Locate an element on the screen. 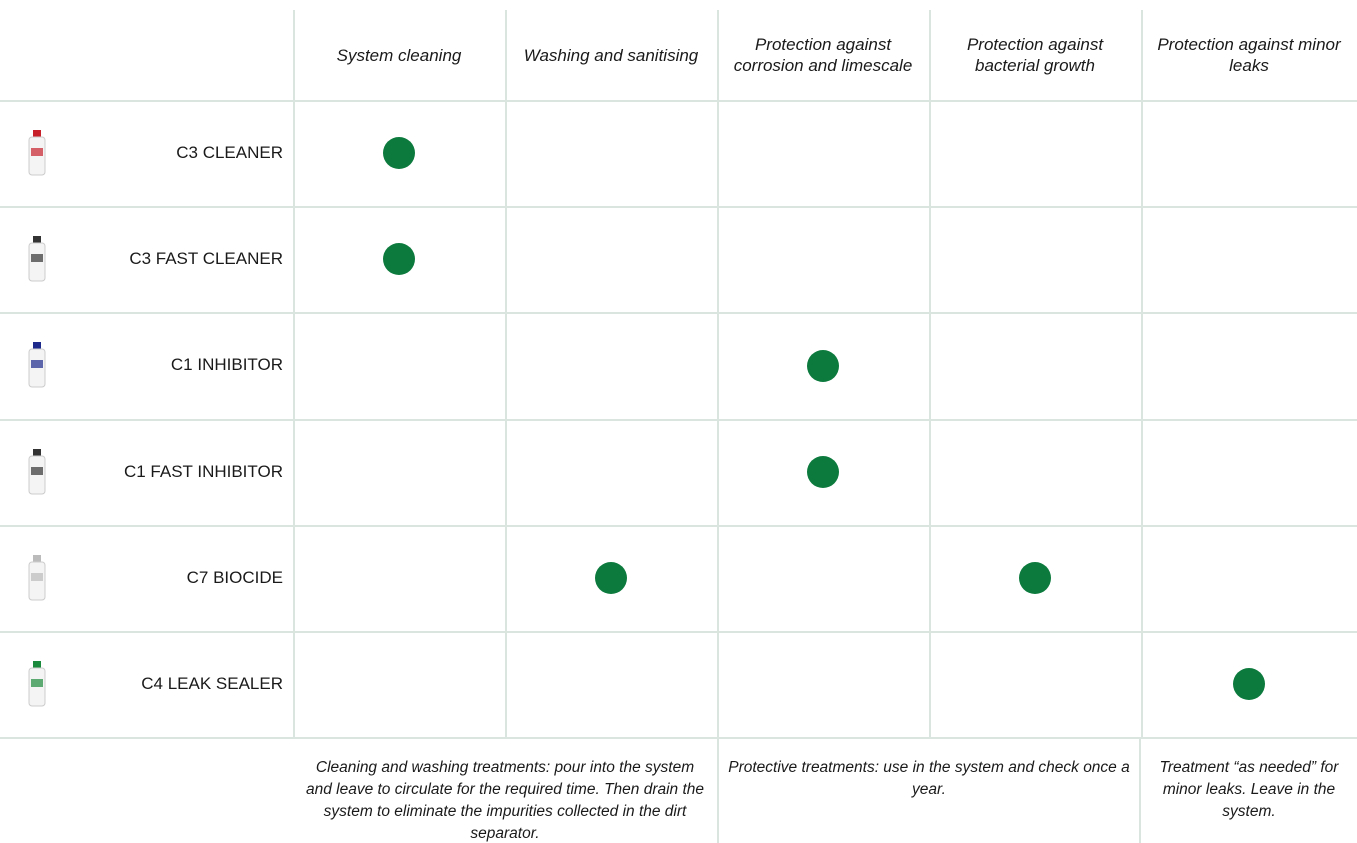 The image size is (1357, 843). column-header: System cleaning is located at coordinates (399, 55).